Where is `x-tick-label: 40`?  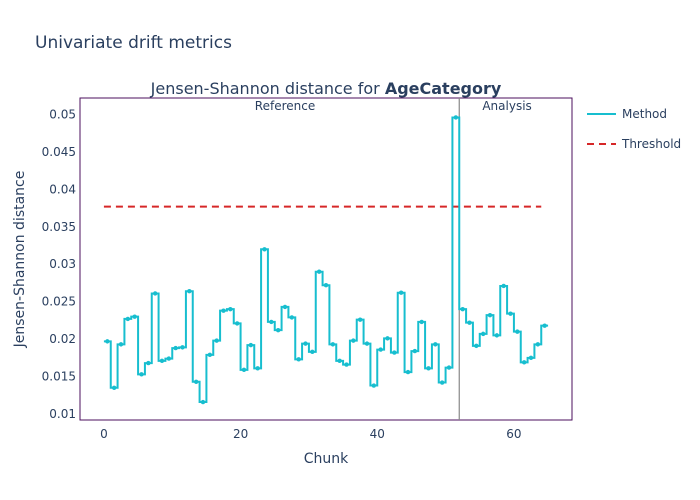 x-tick-label: 40 is located at coordinates (377, 434).